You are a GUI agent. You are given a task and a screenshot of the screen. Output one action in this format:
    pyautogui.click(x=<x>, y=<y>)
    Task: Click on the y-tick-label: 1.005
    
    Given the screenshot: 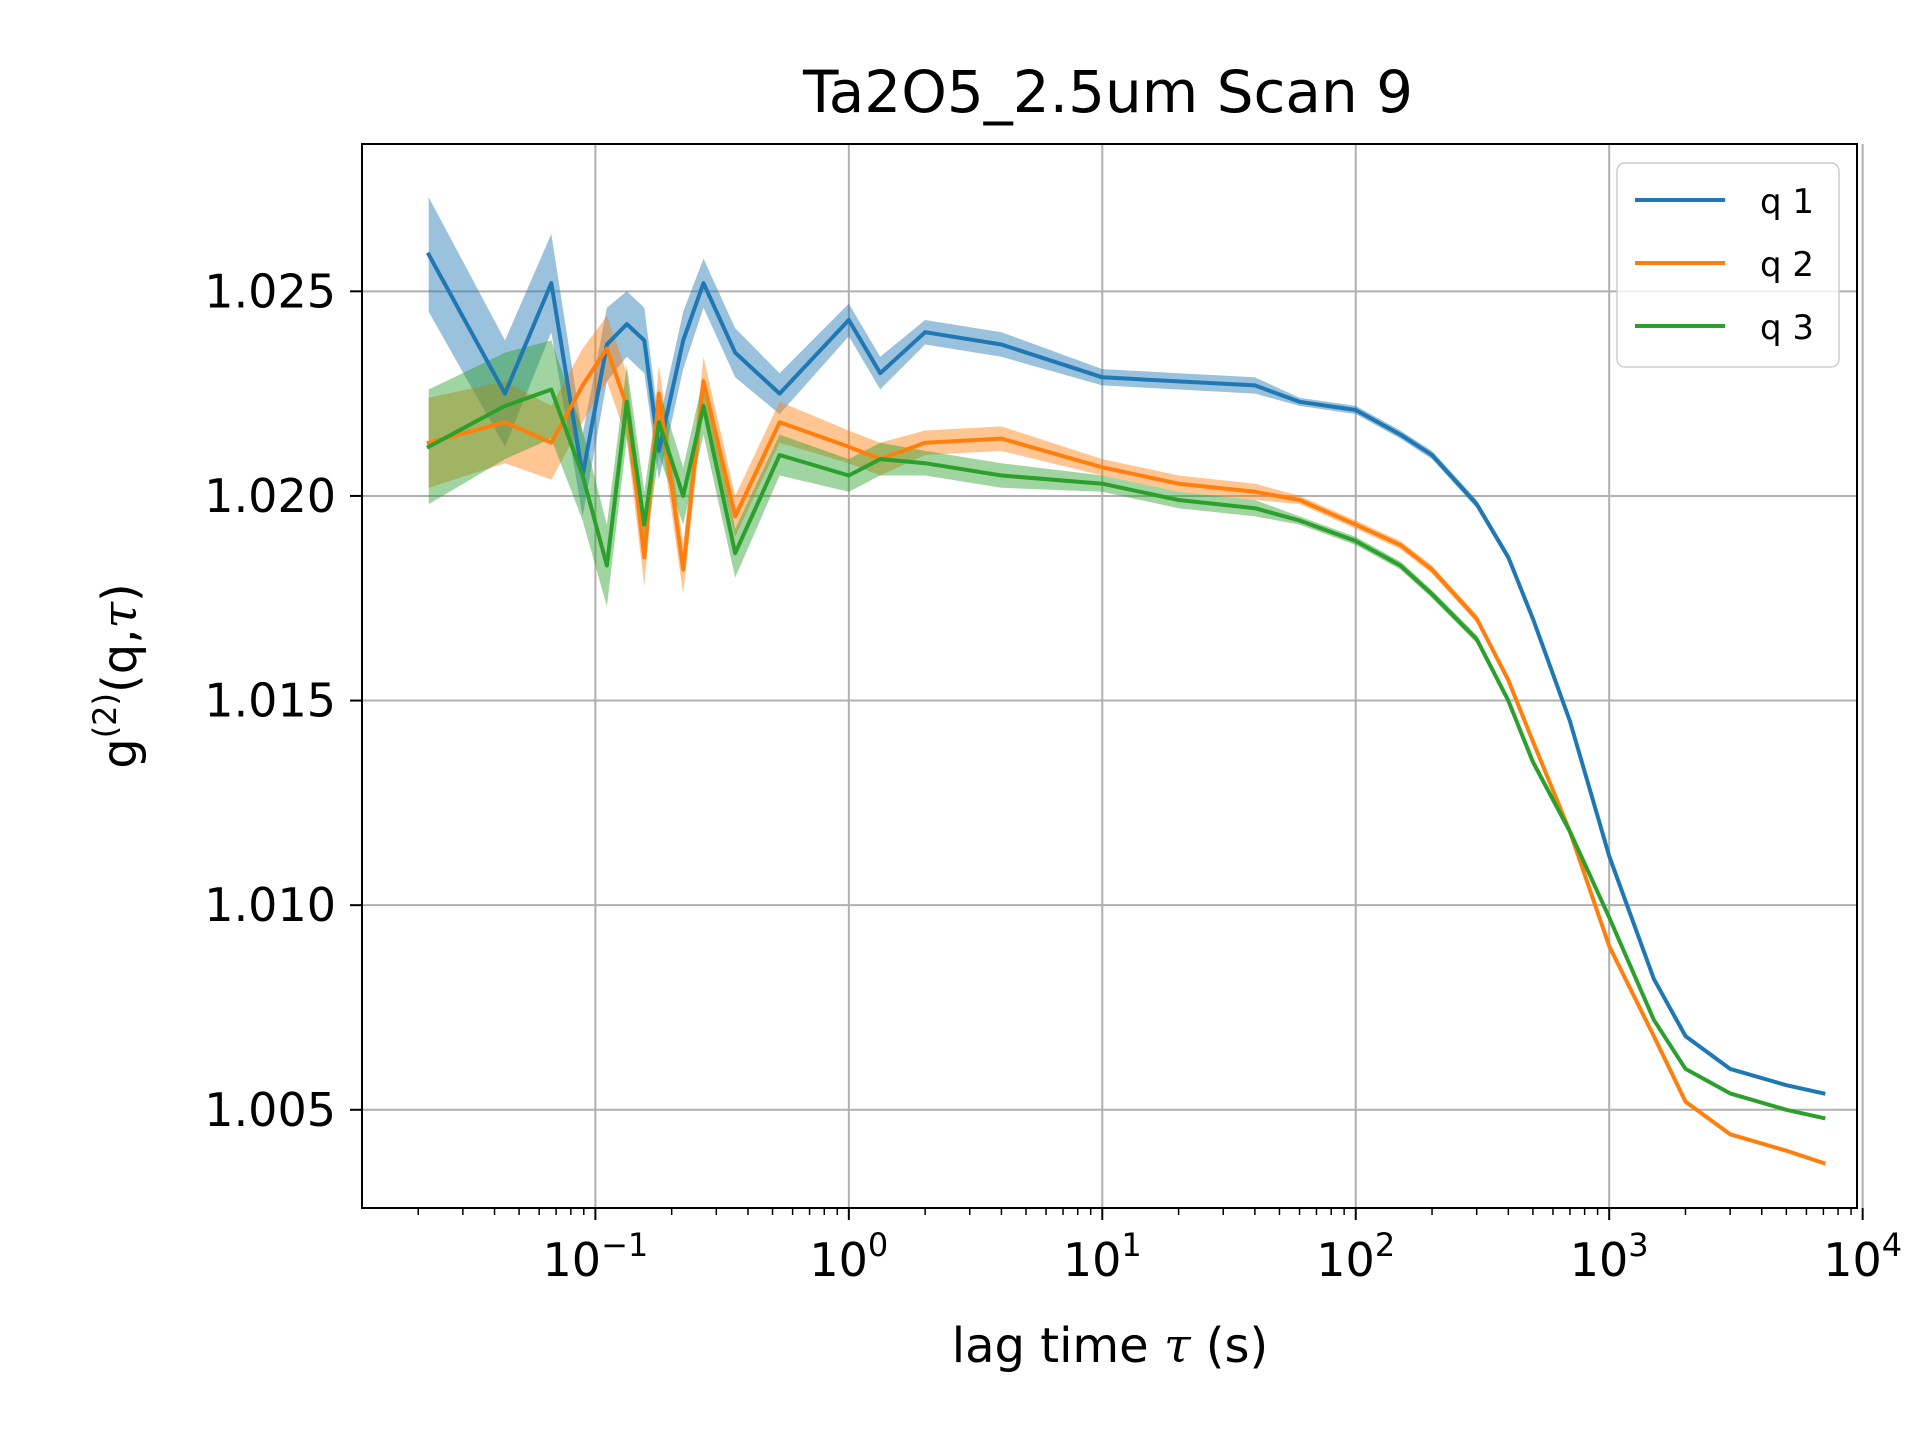 What is the action you would take?
    pyautogui.click(x=270, y=1110)
    